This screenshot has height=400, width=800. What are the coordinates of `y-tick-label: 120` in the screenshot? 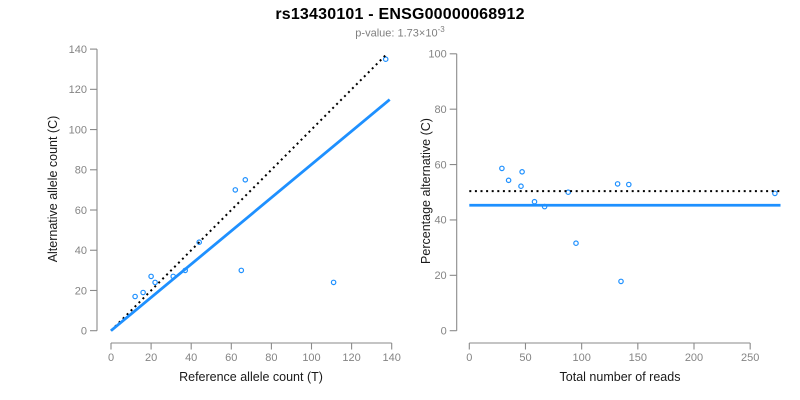 It's located at (78, 90).